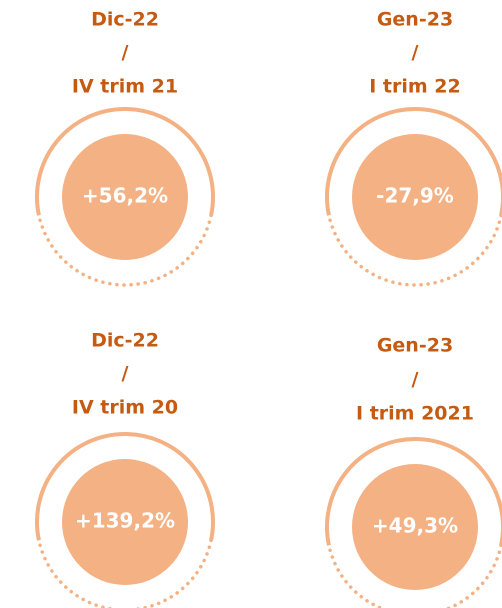 The image size is (502, 608). Describe the element at coordinates (415, 87) in the screenshot. I see `tile-header-line: I trim 22` at that location.